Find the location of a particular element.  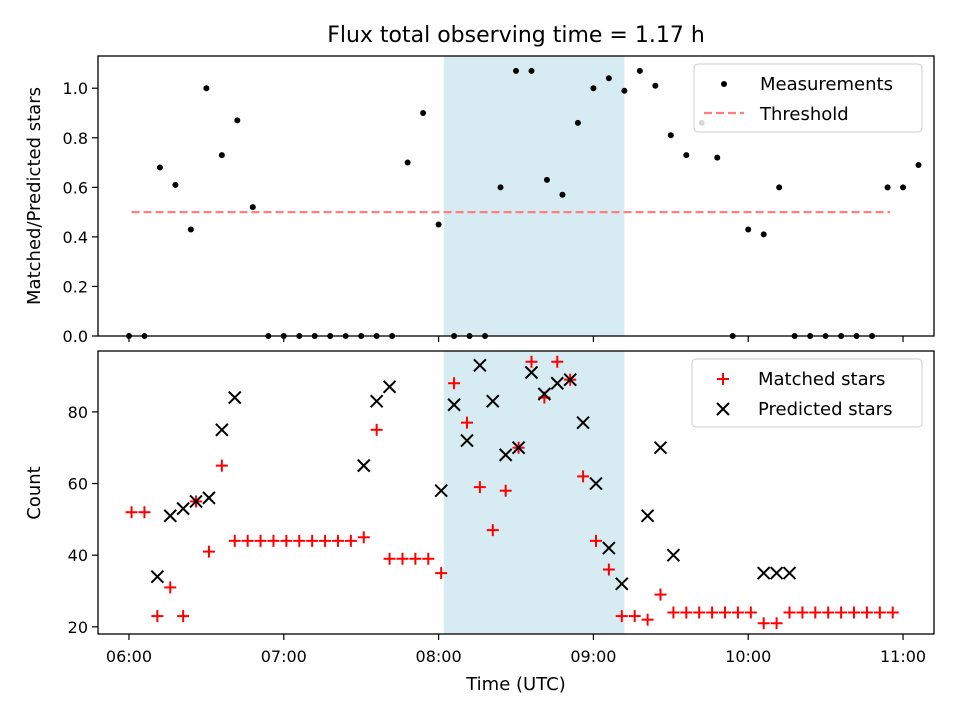

x-tick-label: 10:00 is located at coordinates (748, 656).